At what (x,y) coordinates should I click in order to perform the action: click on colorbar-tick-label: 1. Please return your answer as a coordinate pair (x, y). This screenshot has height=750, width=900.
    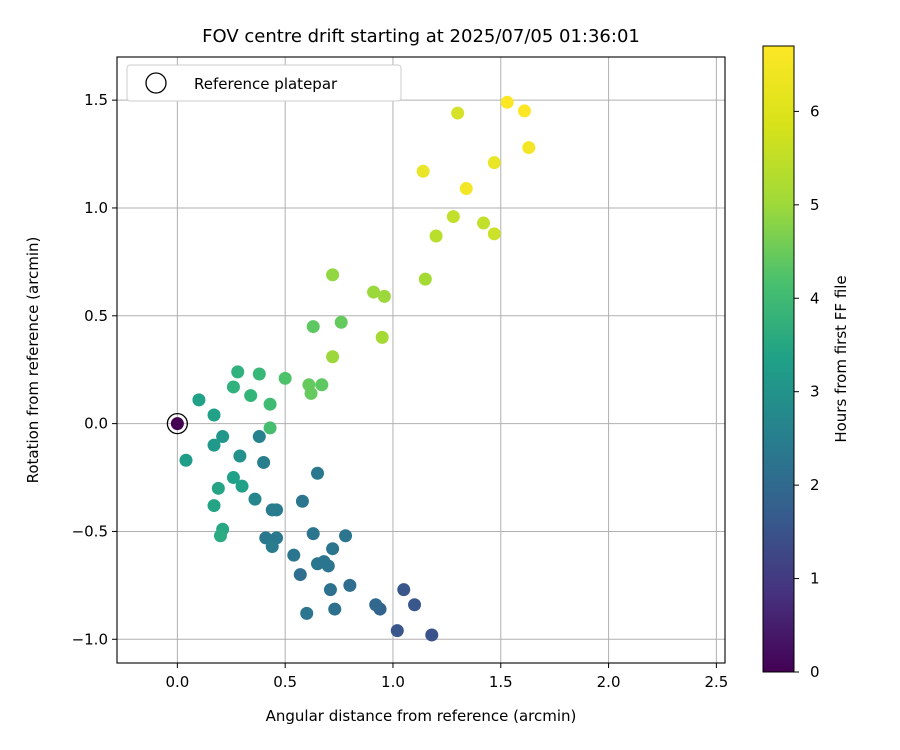
    Looking at the image, I should click on (815, 579).